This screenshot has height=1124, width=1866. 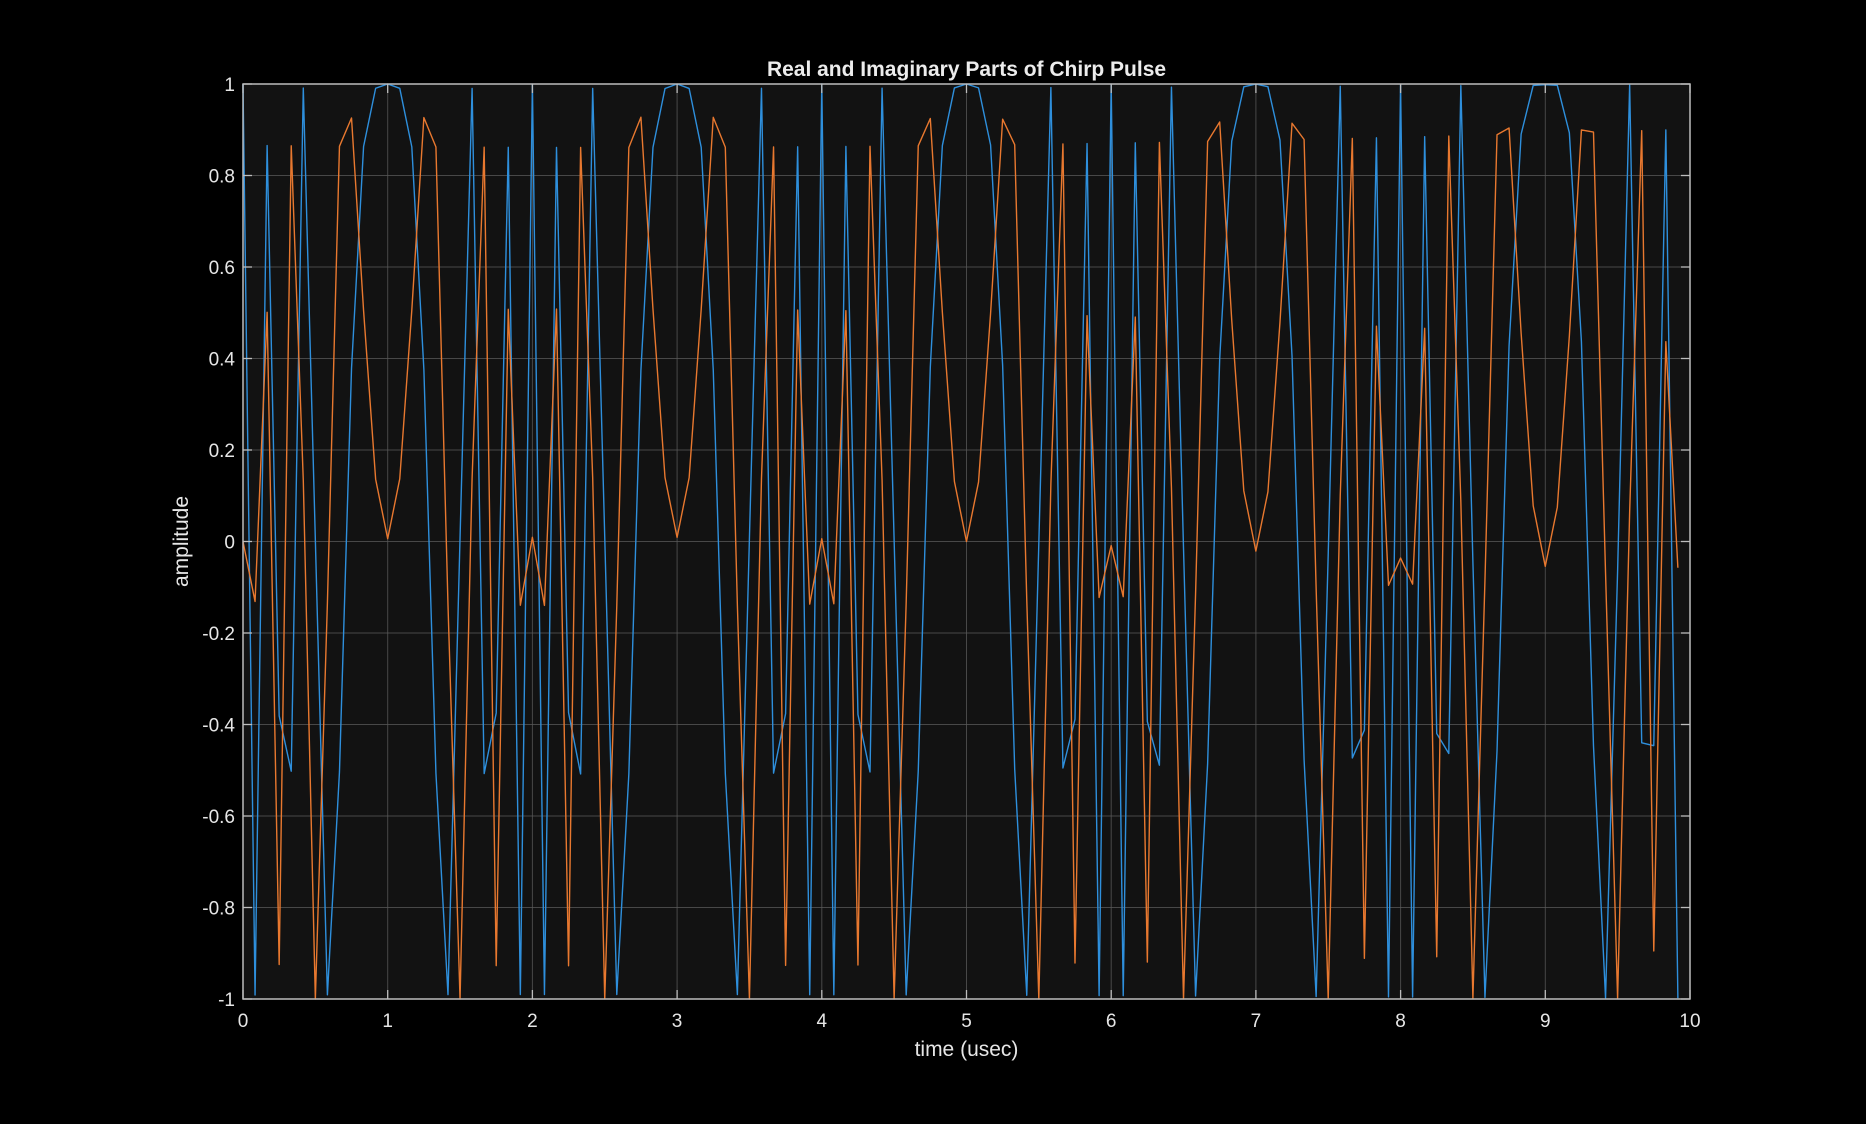 I want to click on x-tick-label-3: 3, so click(x=677, y=1021).